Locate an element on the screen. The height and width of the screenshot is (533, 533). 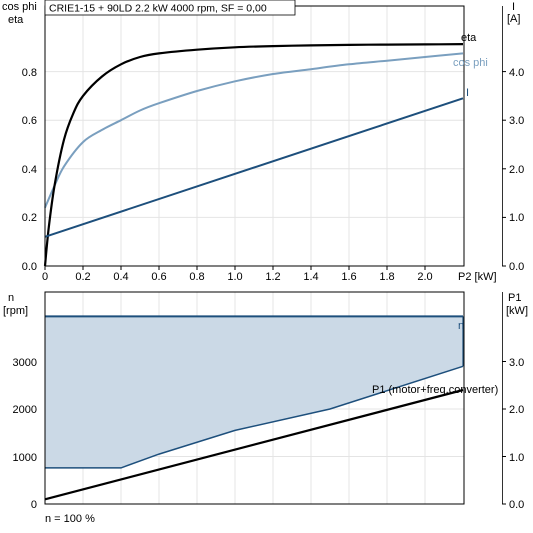
bottom-right-axis-label-p1: P1 is located at coordinates (514, 298).